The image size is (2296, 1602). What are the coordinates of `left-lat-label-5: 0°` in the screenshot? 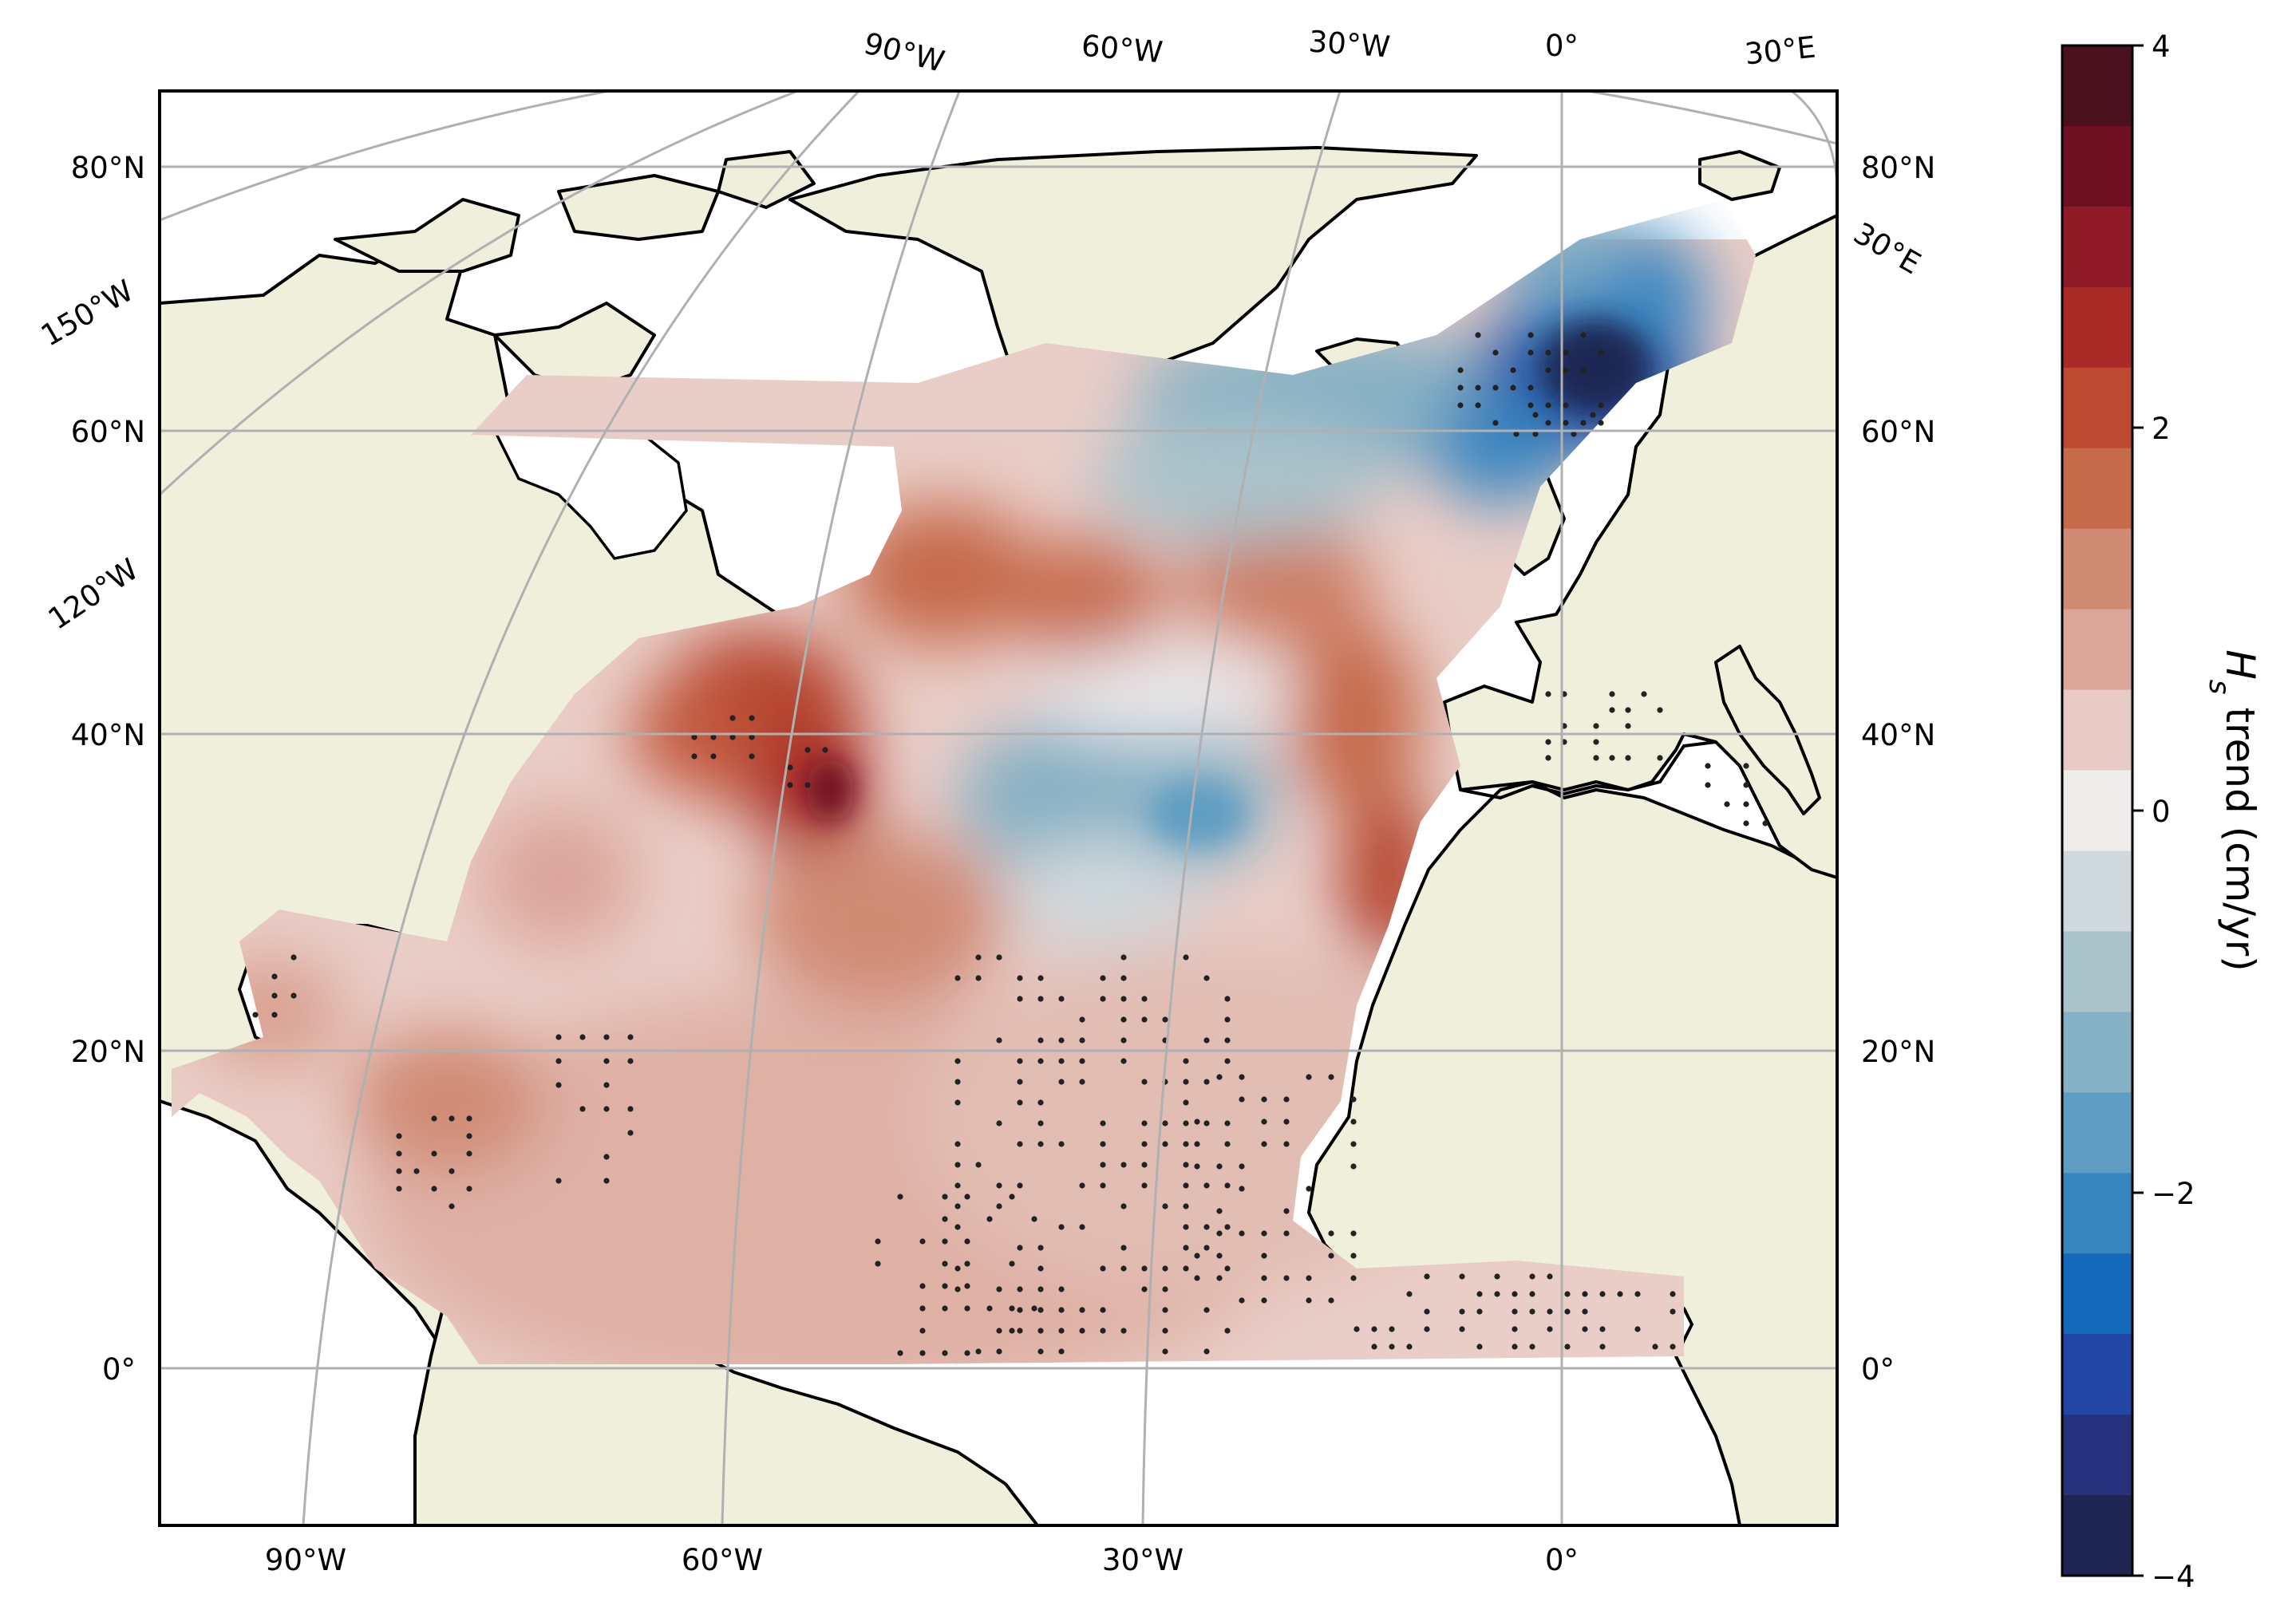 It's located at (119, 1369).